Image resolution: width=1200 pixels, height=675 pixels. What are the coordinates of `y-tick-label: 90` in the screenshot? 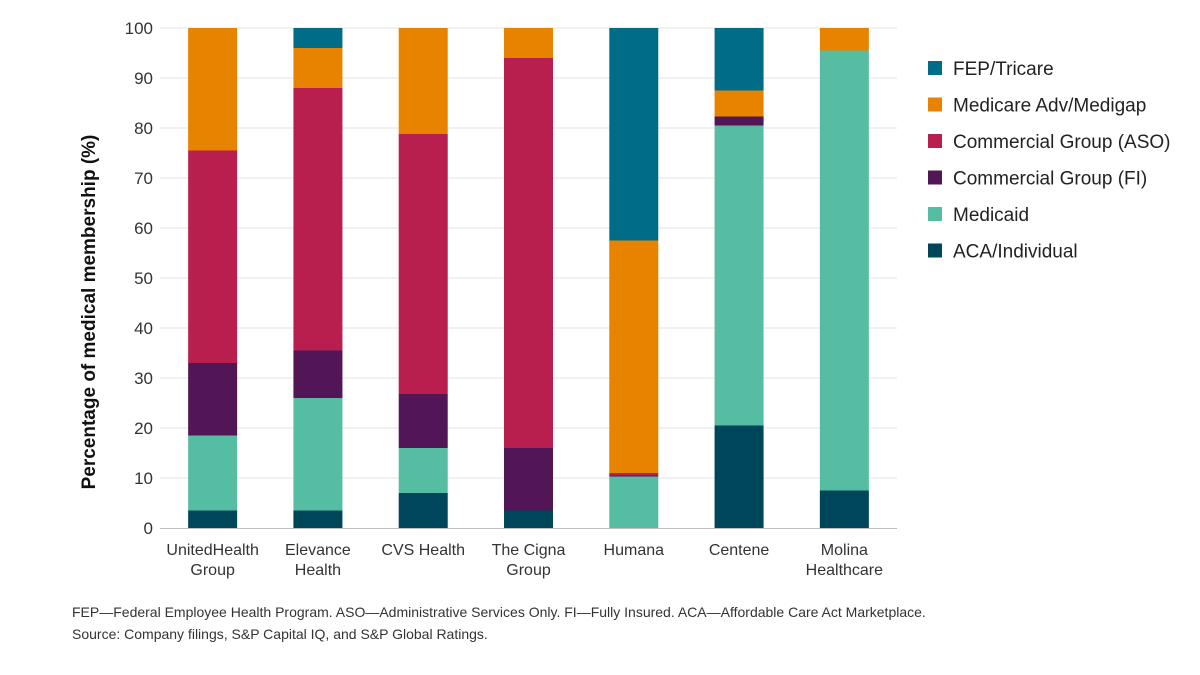 It's located at (143, 78).